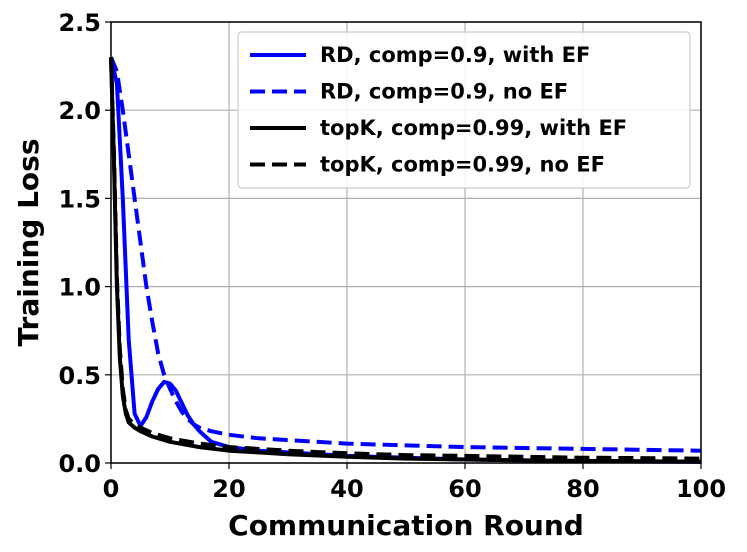 The width and height of the screenshot is (747, 552). What do you see at coordinates (346, 489) in the screenshot?
I see `x-tick-label: 40` at bounding box center [346, 489].